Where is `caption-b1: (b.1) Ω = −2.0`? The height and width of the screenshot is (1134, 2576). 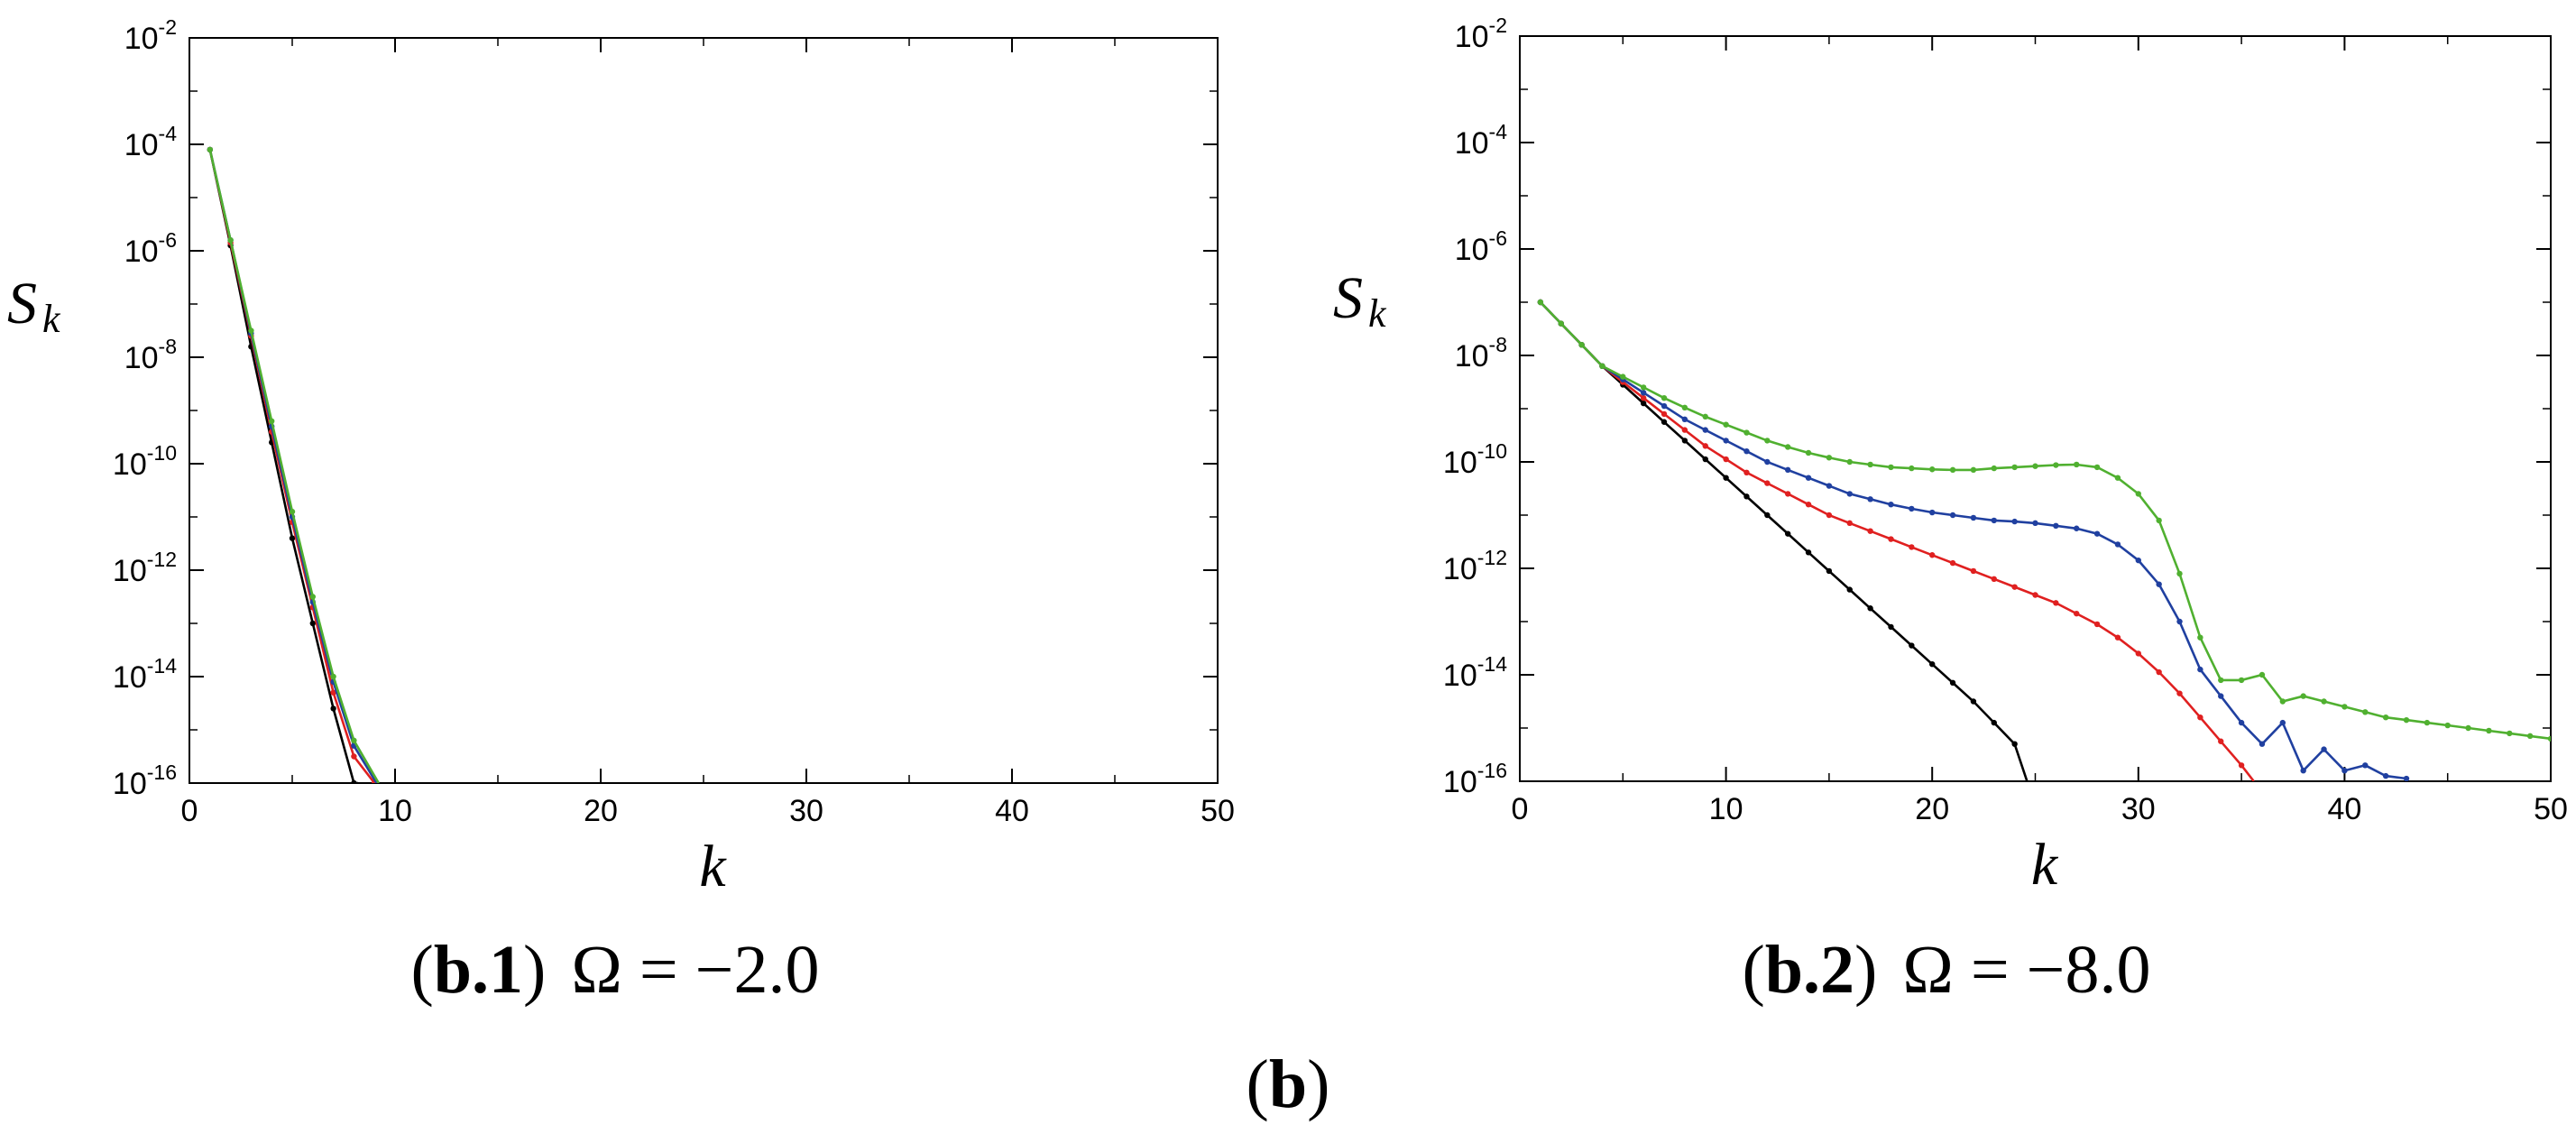 caption-b1: (b.1) Ω = −2.0 is located at coordinates (615, 970).